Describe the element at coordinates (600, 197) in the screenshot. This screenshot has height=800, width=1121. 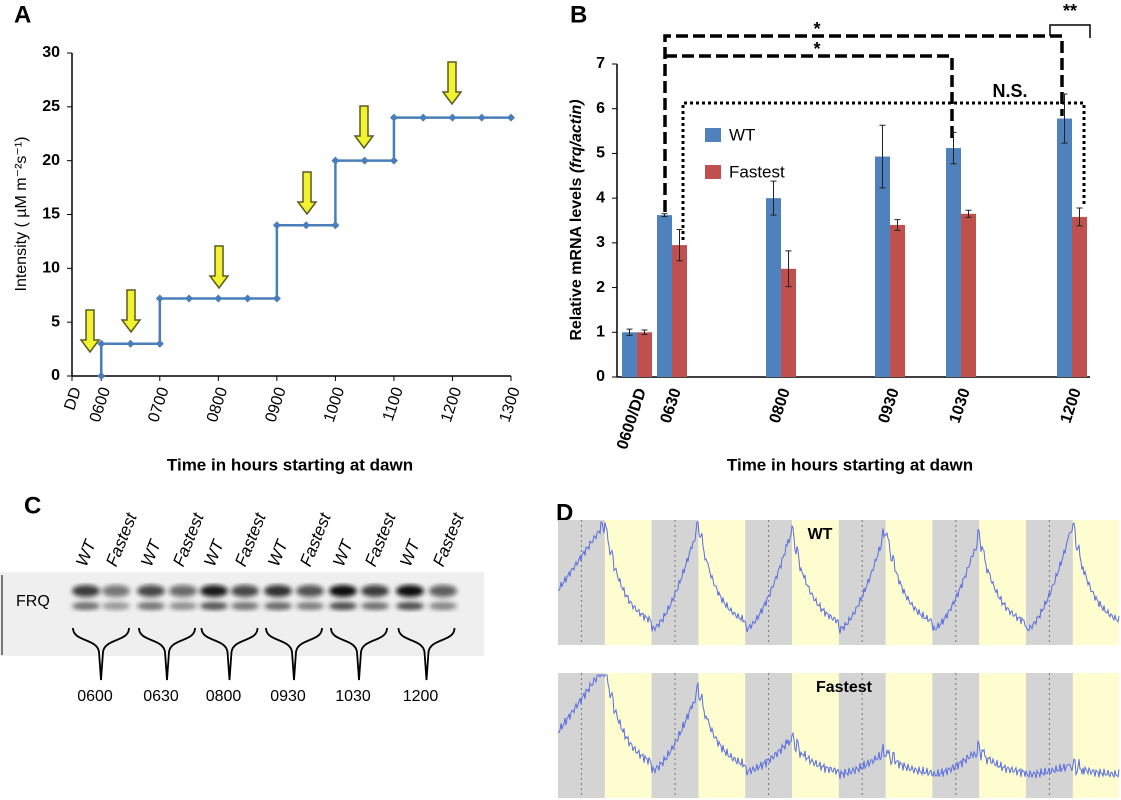
I see `y-tick-label: 4` at that location.